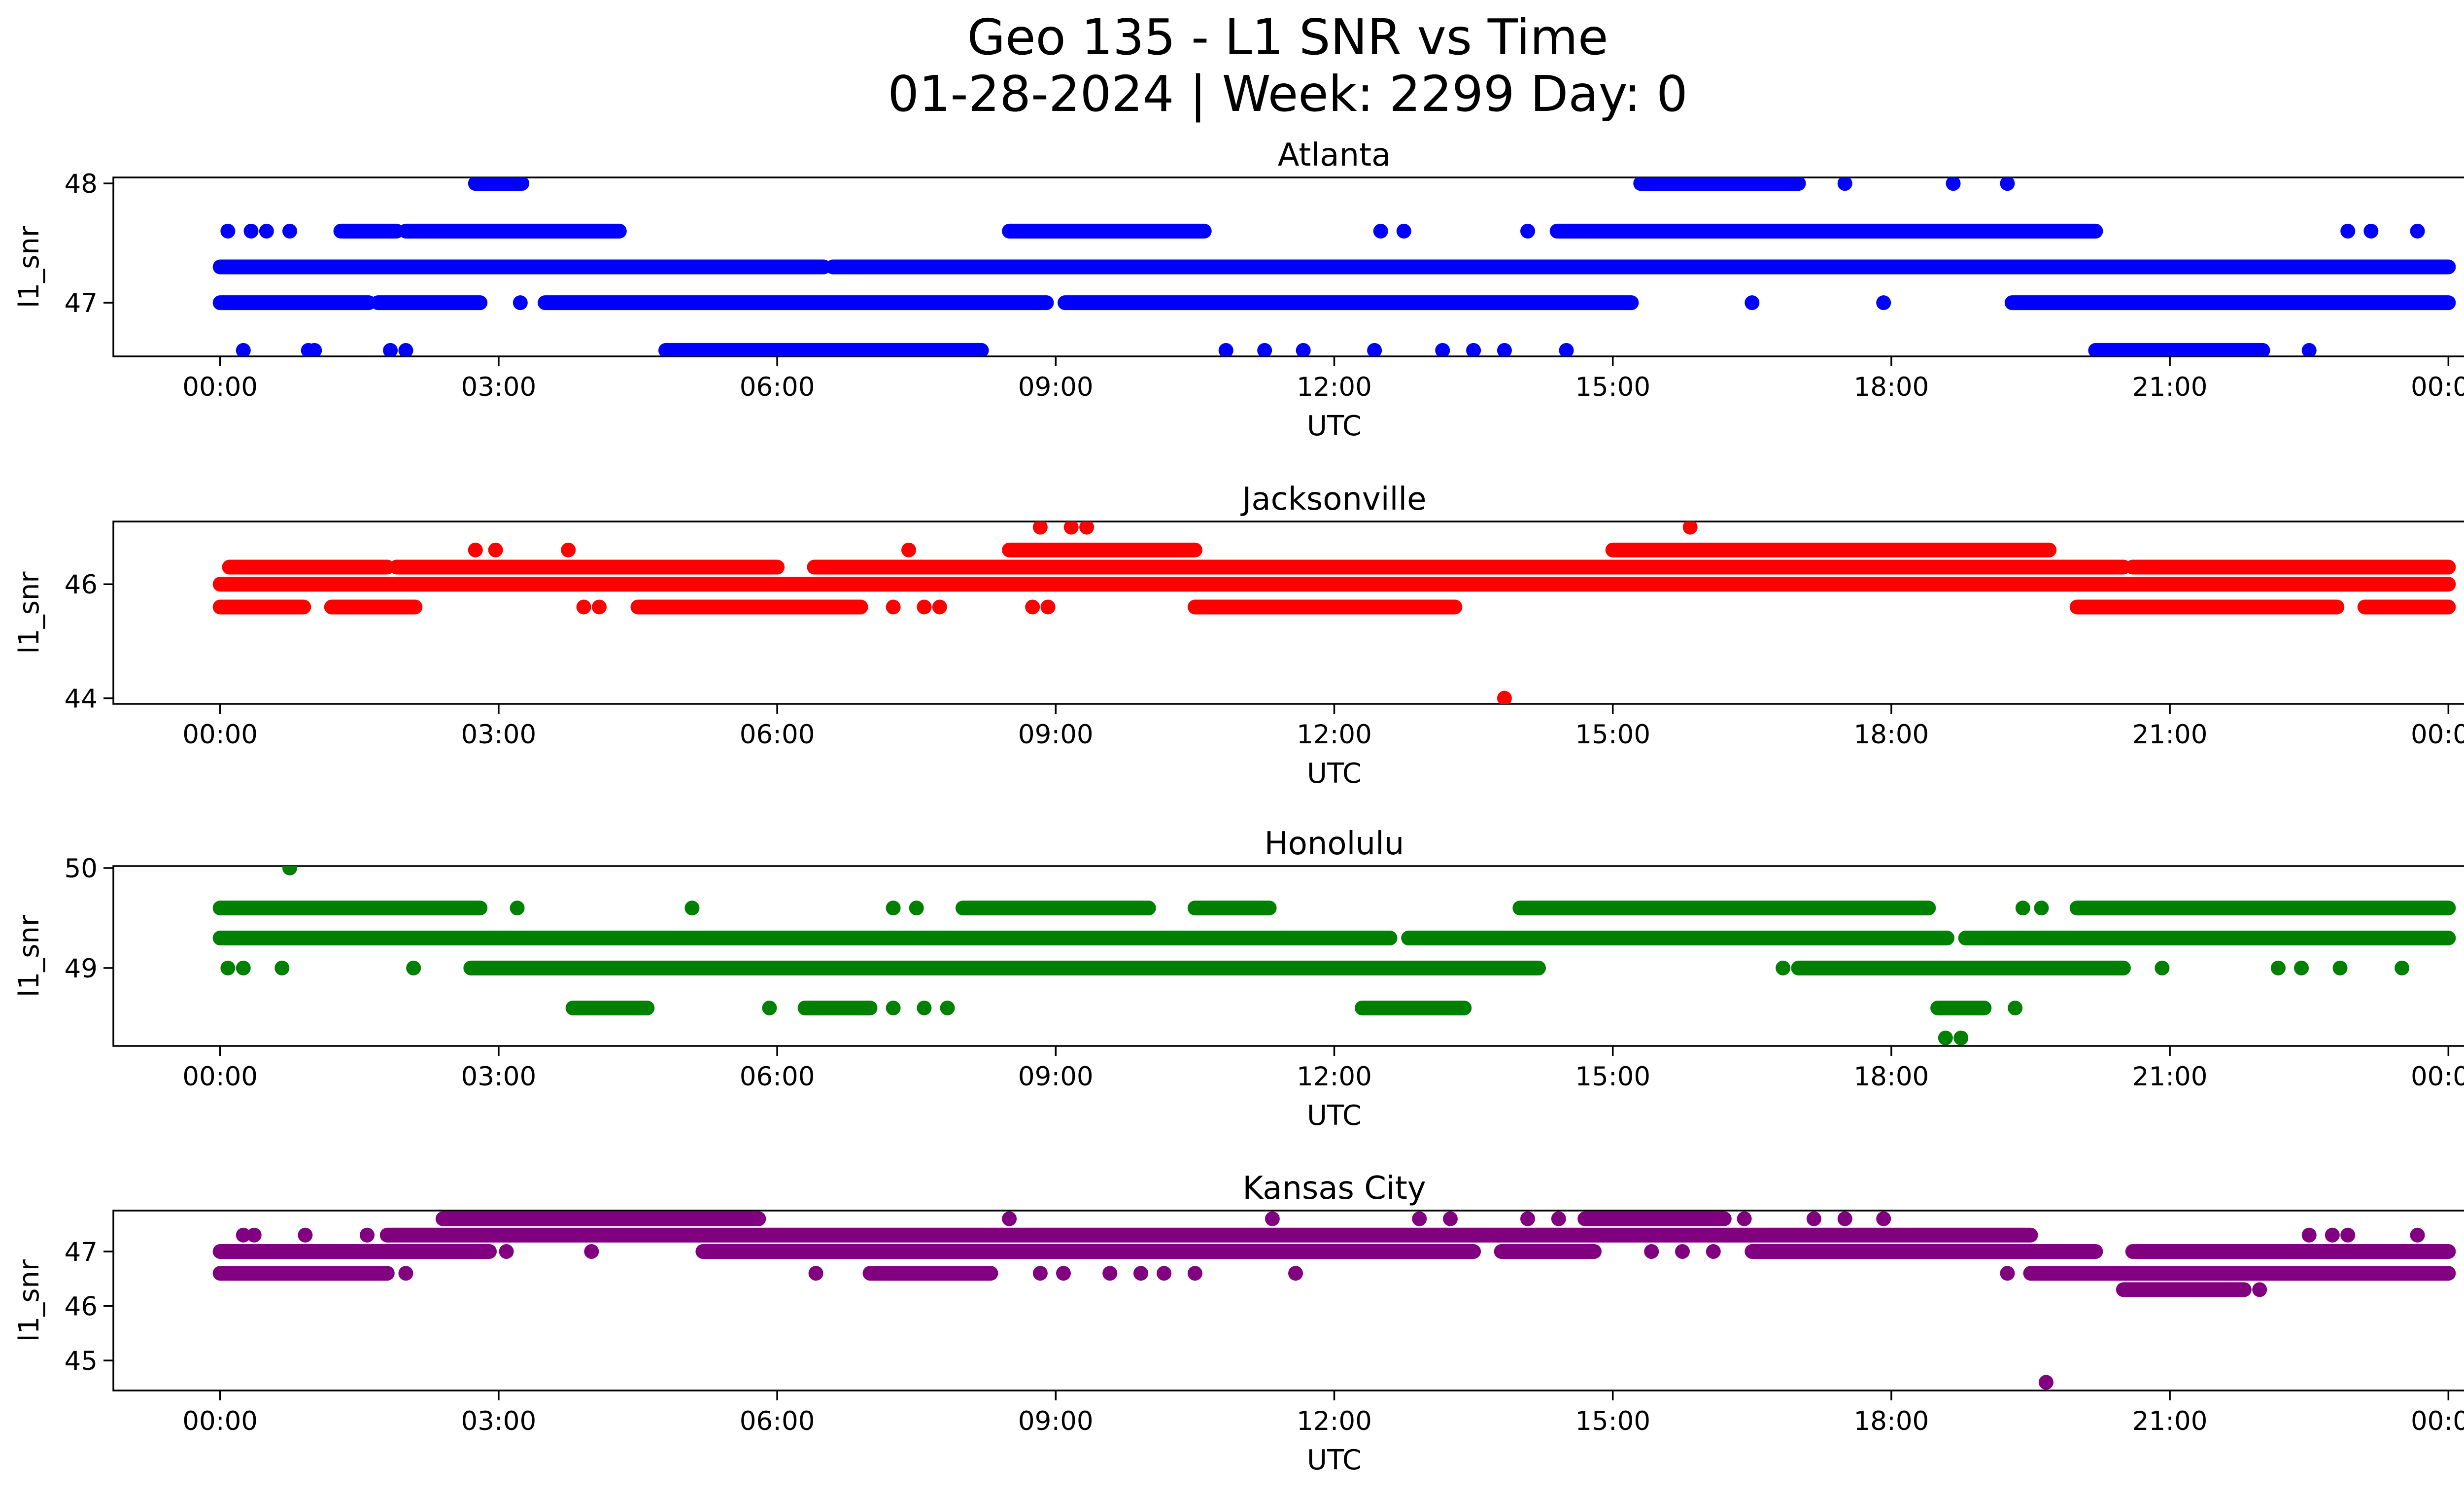 The height and width of the screenshot is (1495, 2464). What do you see at coordinates (1056, 735) in the screenshot?
I see `jacksonville-x-tick-label: 09:00` at bounding box center [1056, 735].